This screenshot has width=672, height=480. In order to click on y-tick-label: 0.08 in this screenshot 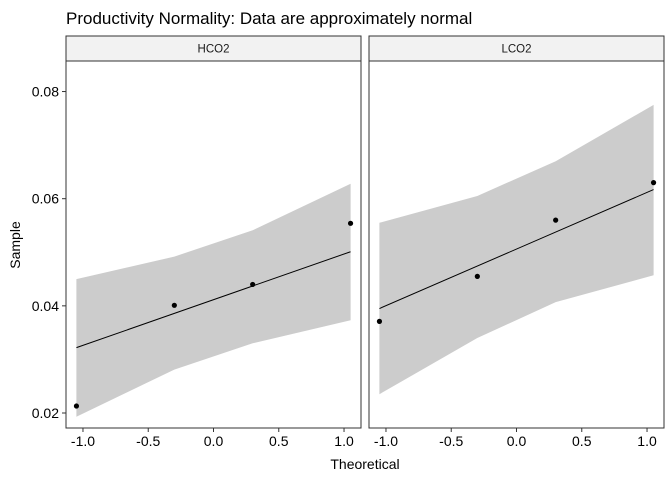, I will do `click(45, 92)`.